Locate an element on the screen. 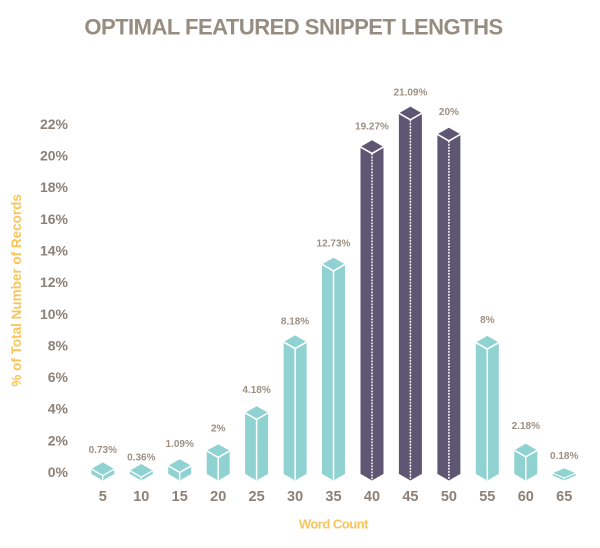 The width and height of the screenshot is (600, 548). svg-text: 50 is located at coordinates (449, 497).